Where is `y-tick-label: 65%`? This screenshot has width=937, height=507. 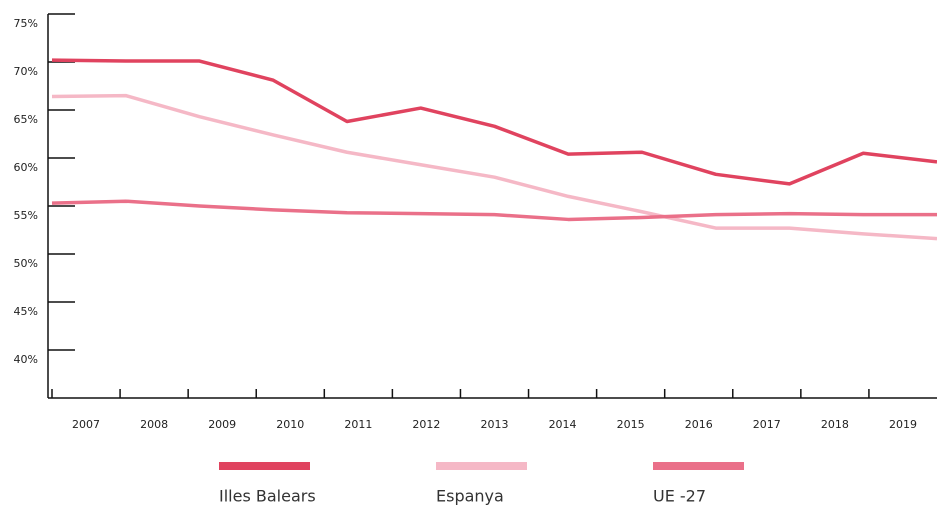 y-tick-label: 65% is located at coordinates (26, 119).